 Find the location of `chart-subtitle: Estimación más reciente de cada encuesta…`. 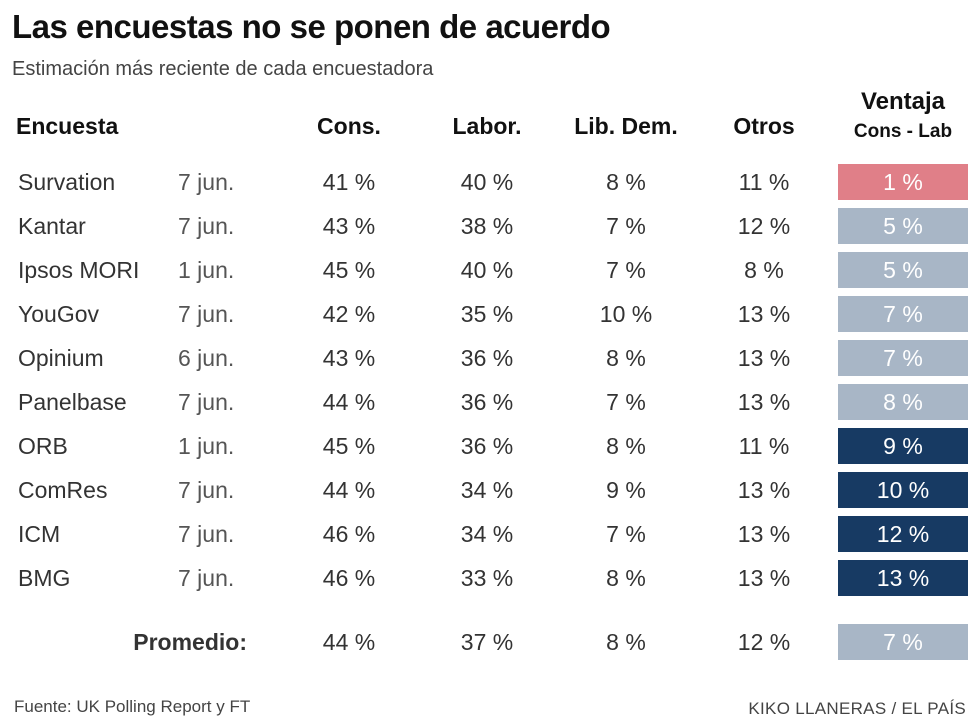

chart-subtitle: Estimación más reciente de cada encuesta… is located at coordinates (223, 69).